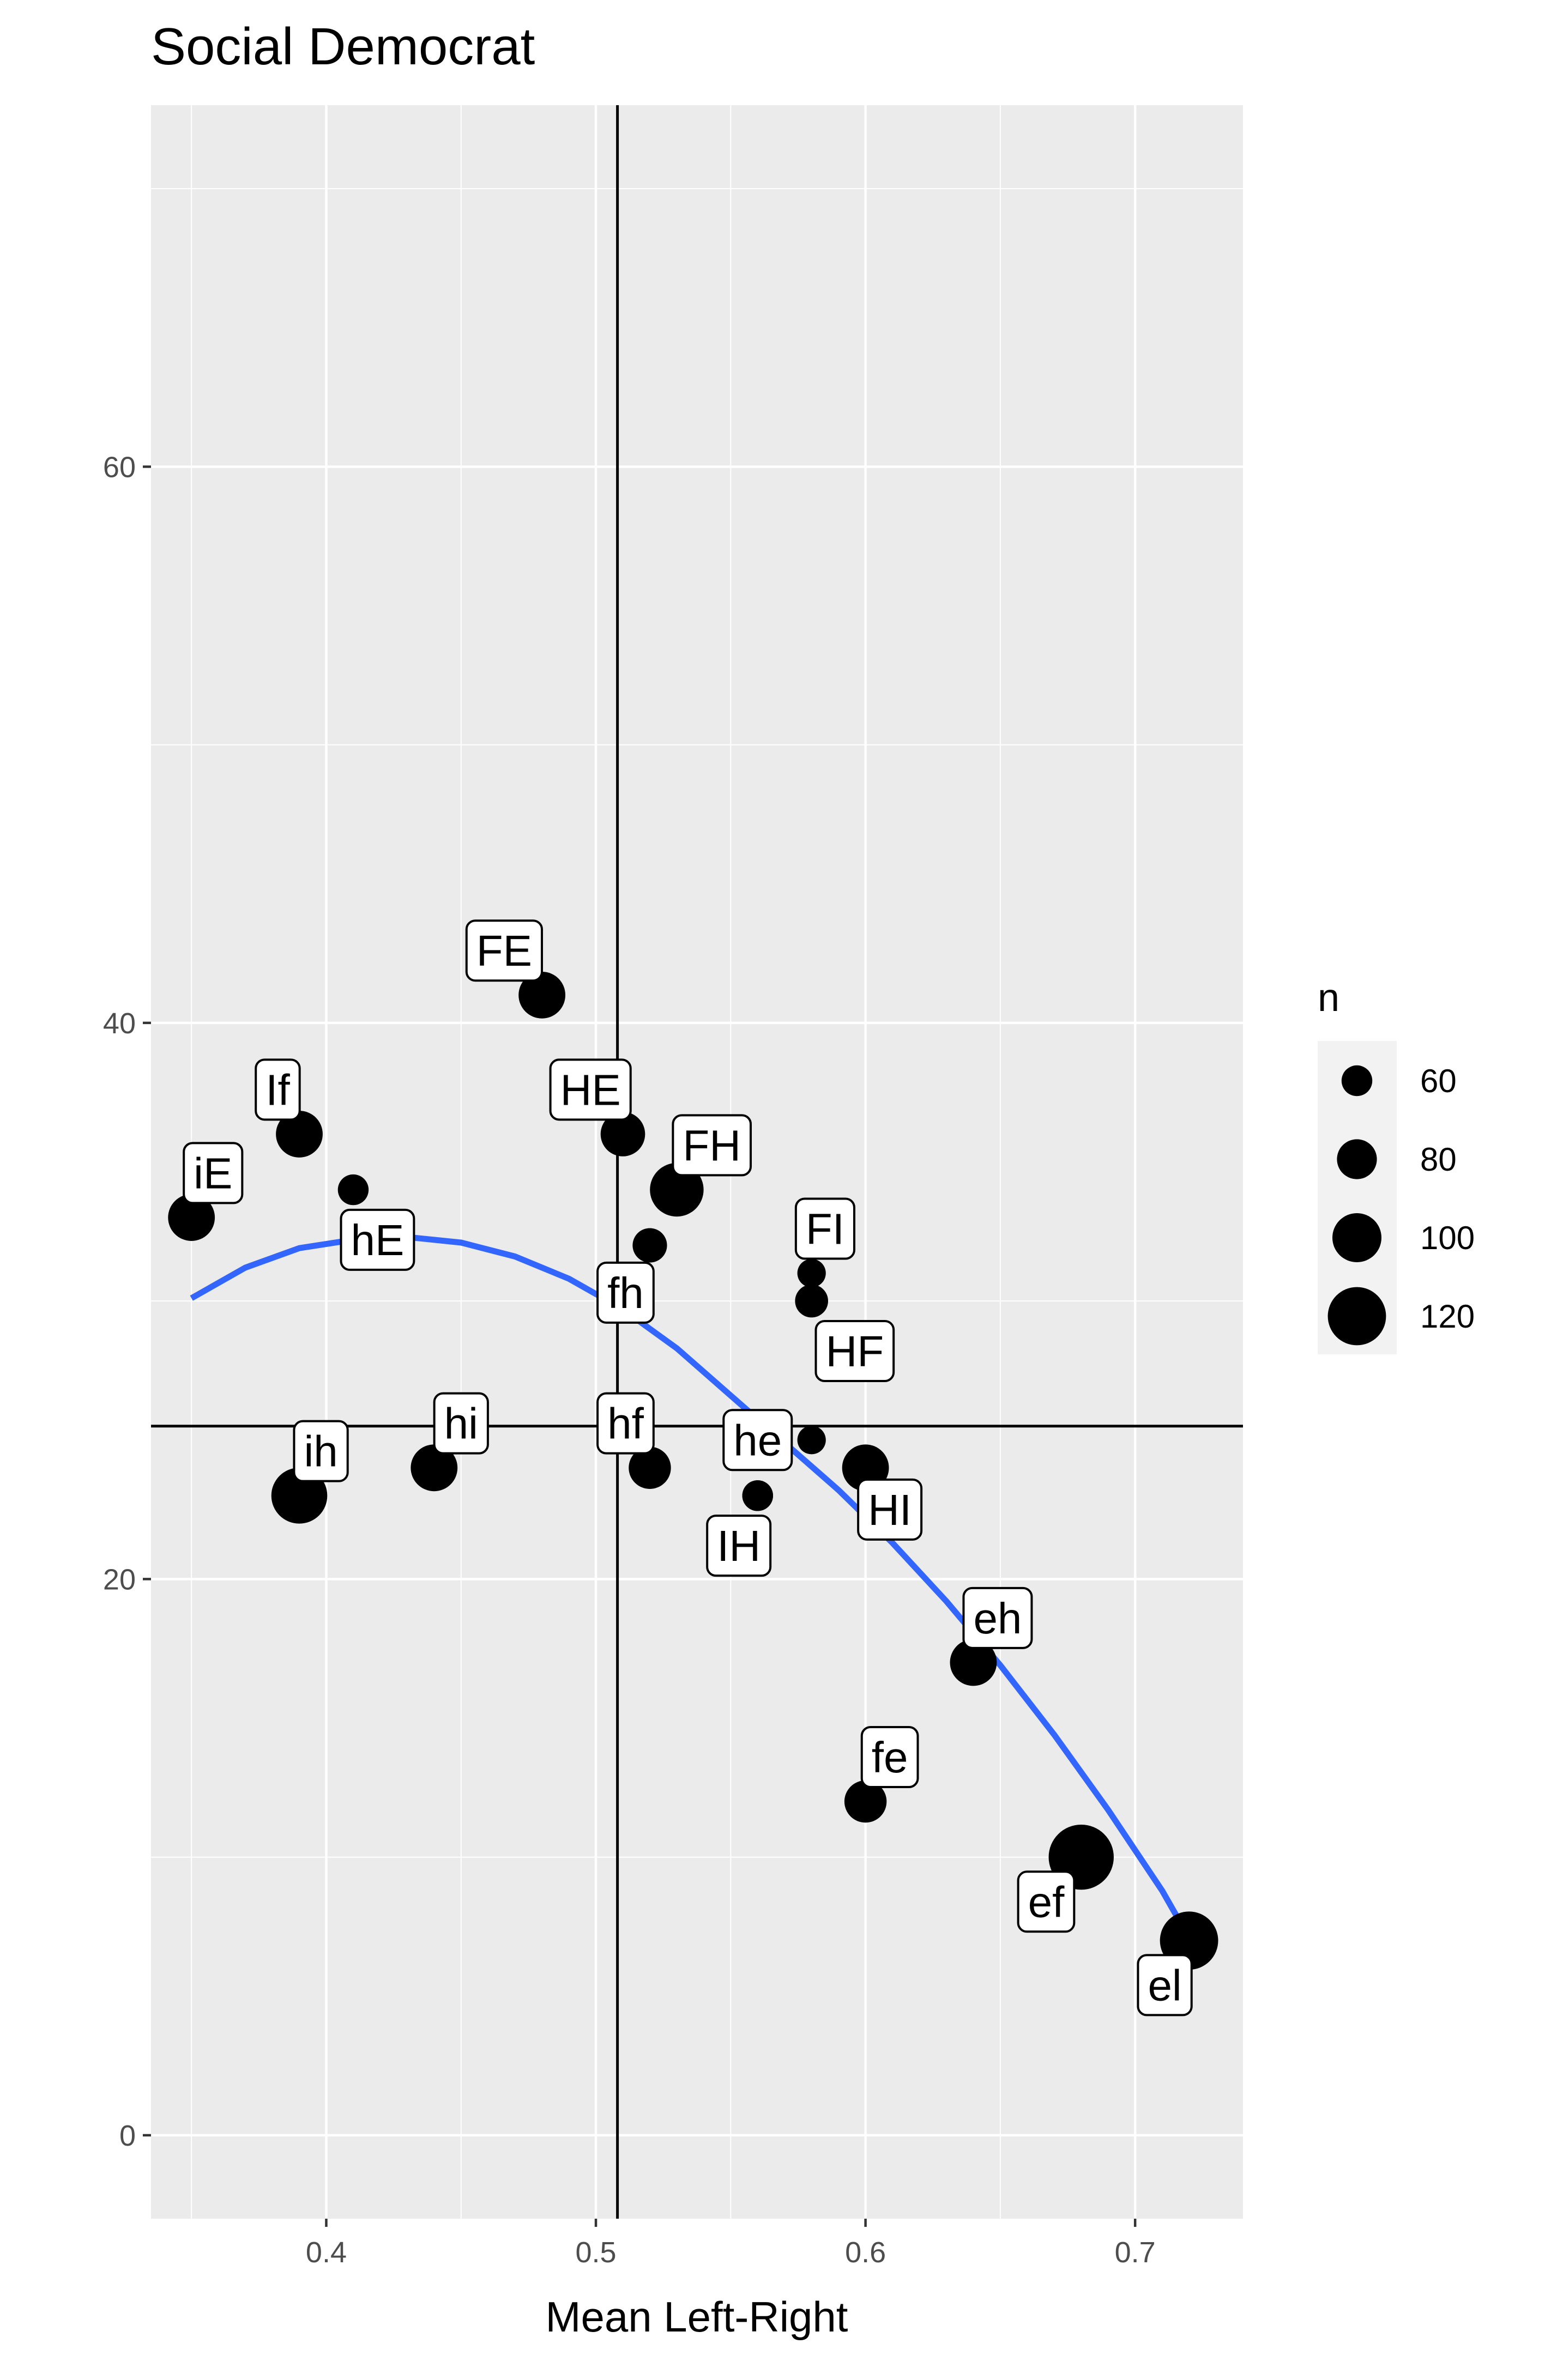  What do you see at coordinates (127, 1301) in the screenshot?
I see `y-axis: 0 20 40 60` at bounding box center [127, 1301].